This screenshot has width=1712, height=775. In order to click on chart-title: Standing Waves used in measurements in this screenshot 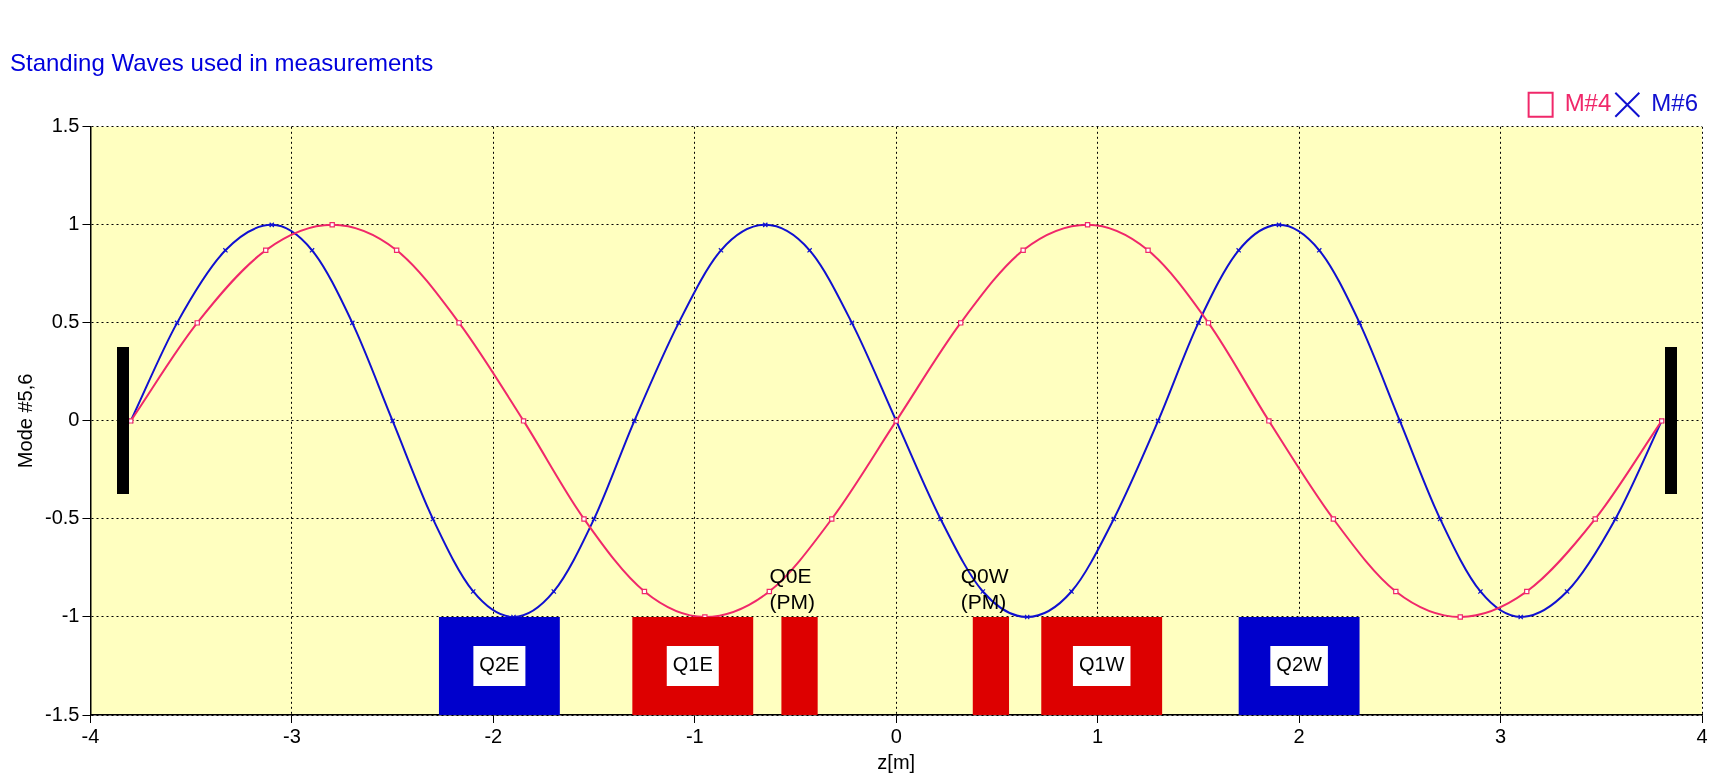, I will do `click(222, 63)`.